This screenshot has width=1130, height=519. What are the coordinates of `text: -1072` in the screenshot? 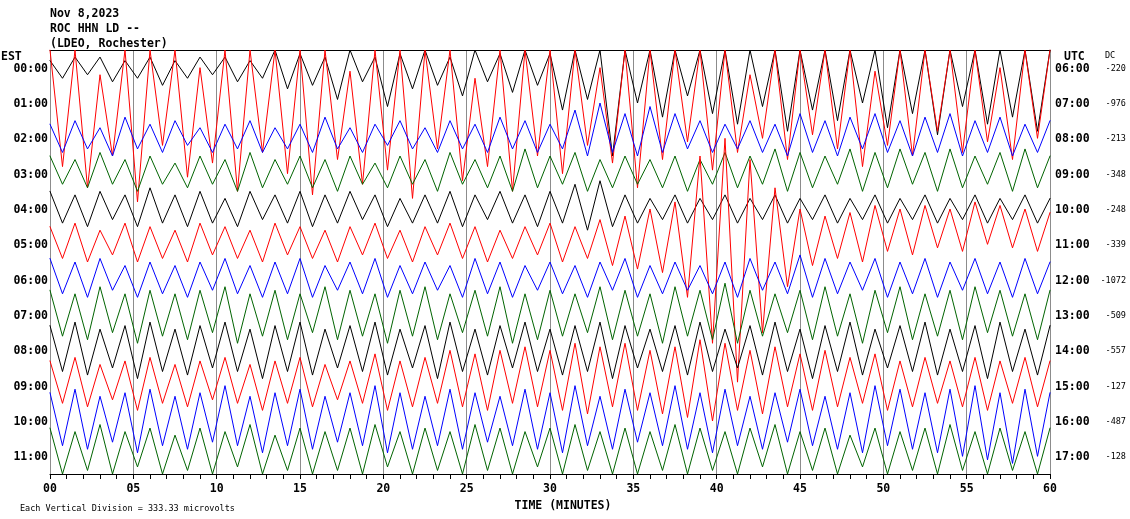 It's located at (1113, 279).